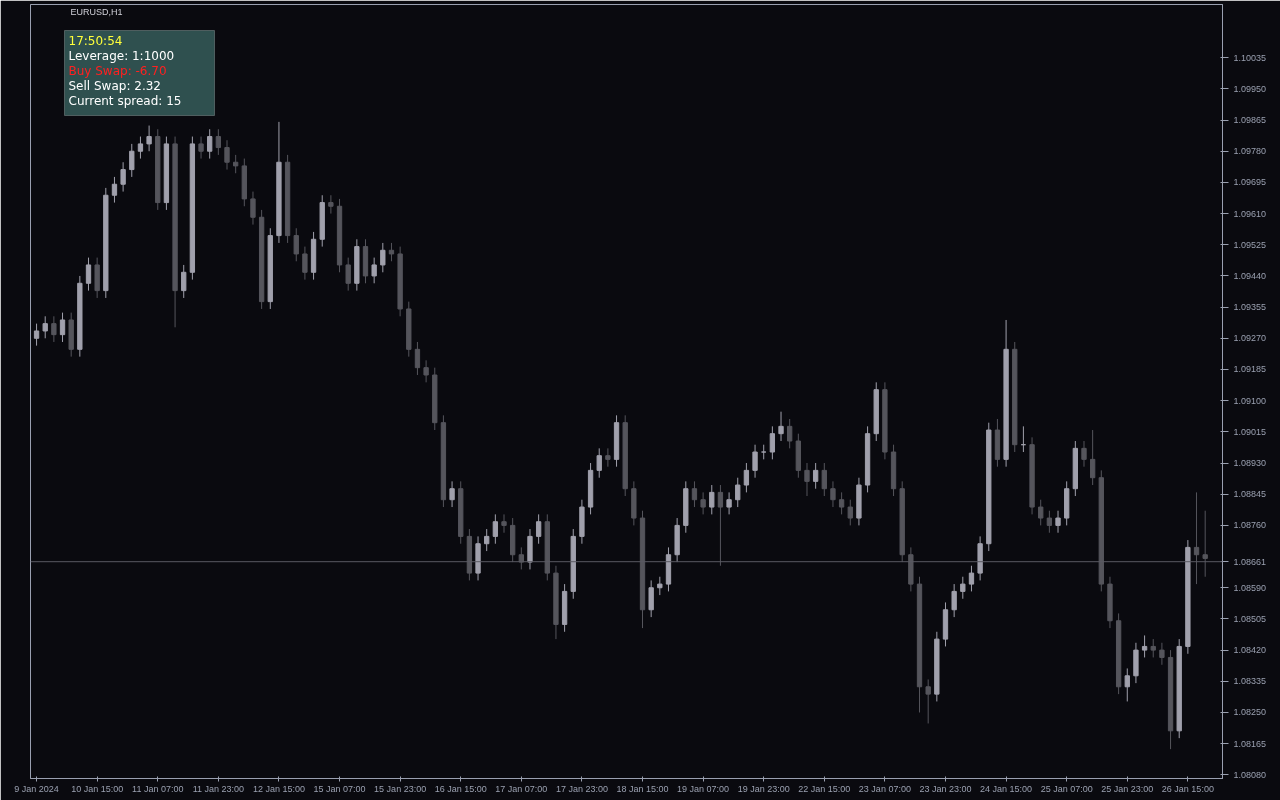 This screenshot has width=1280, height=800. Describe the element at coordinates (125, 100) in the screenshot. I see `annotation: Current spread: 15` at that location.